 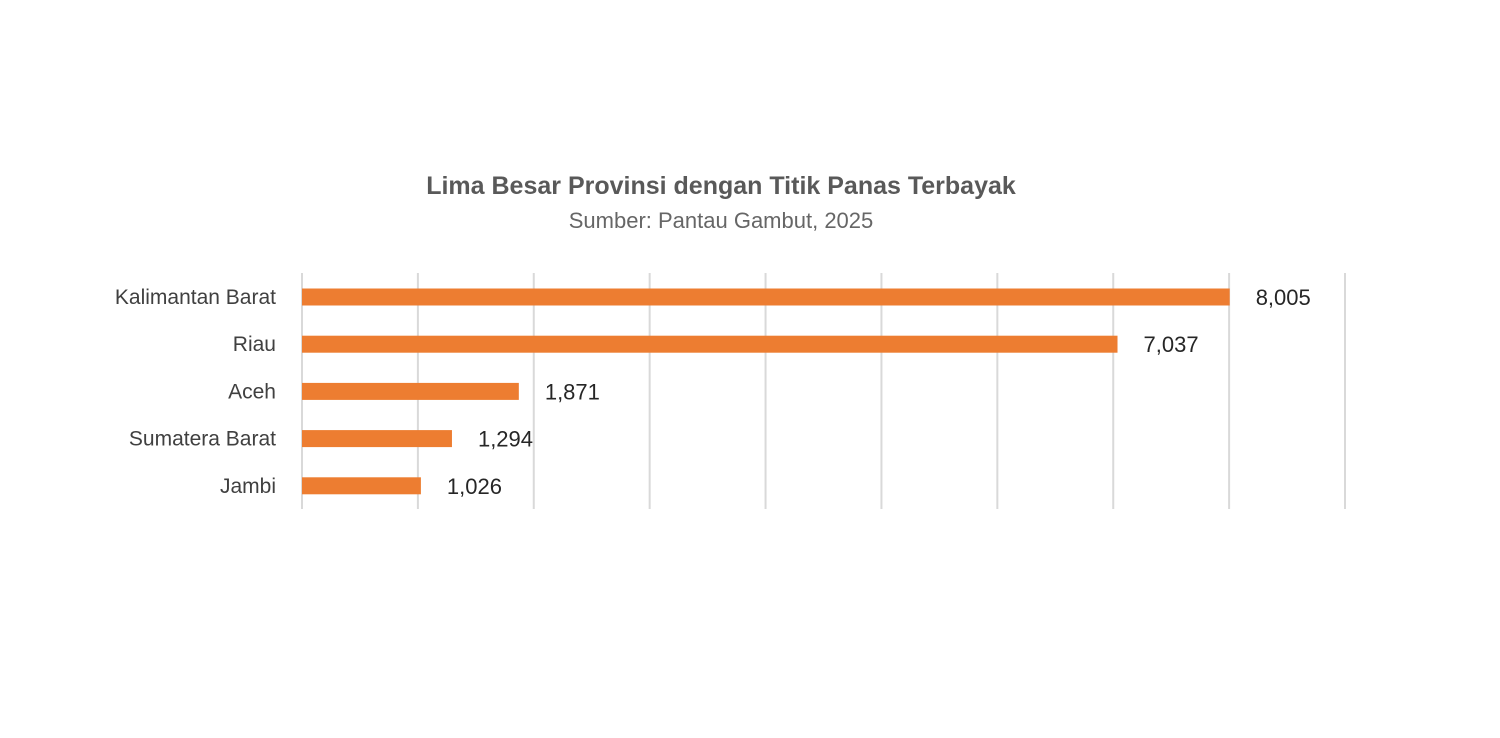 I want to click on data-label: 7,037, so click(x=1171, y=344).